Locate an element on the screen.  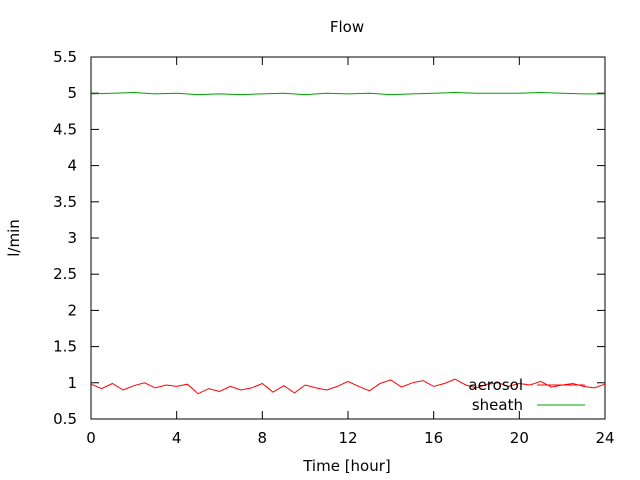
y-tick-label: 5 is located at coordinates (72, 93).